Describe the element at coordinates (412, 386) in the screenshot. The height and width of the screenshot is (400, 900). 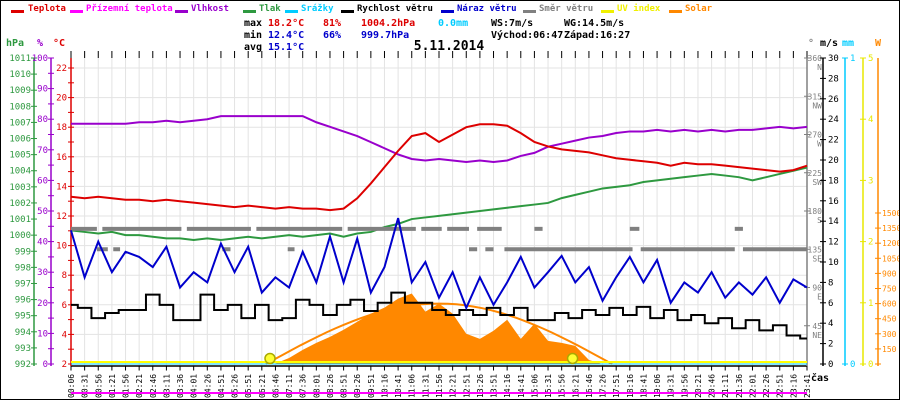
I see `svg-text: 11:06` at that location.